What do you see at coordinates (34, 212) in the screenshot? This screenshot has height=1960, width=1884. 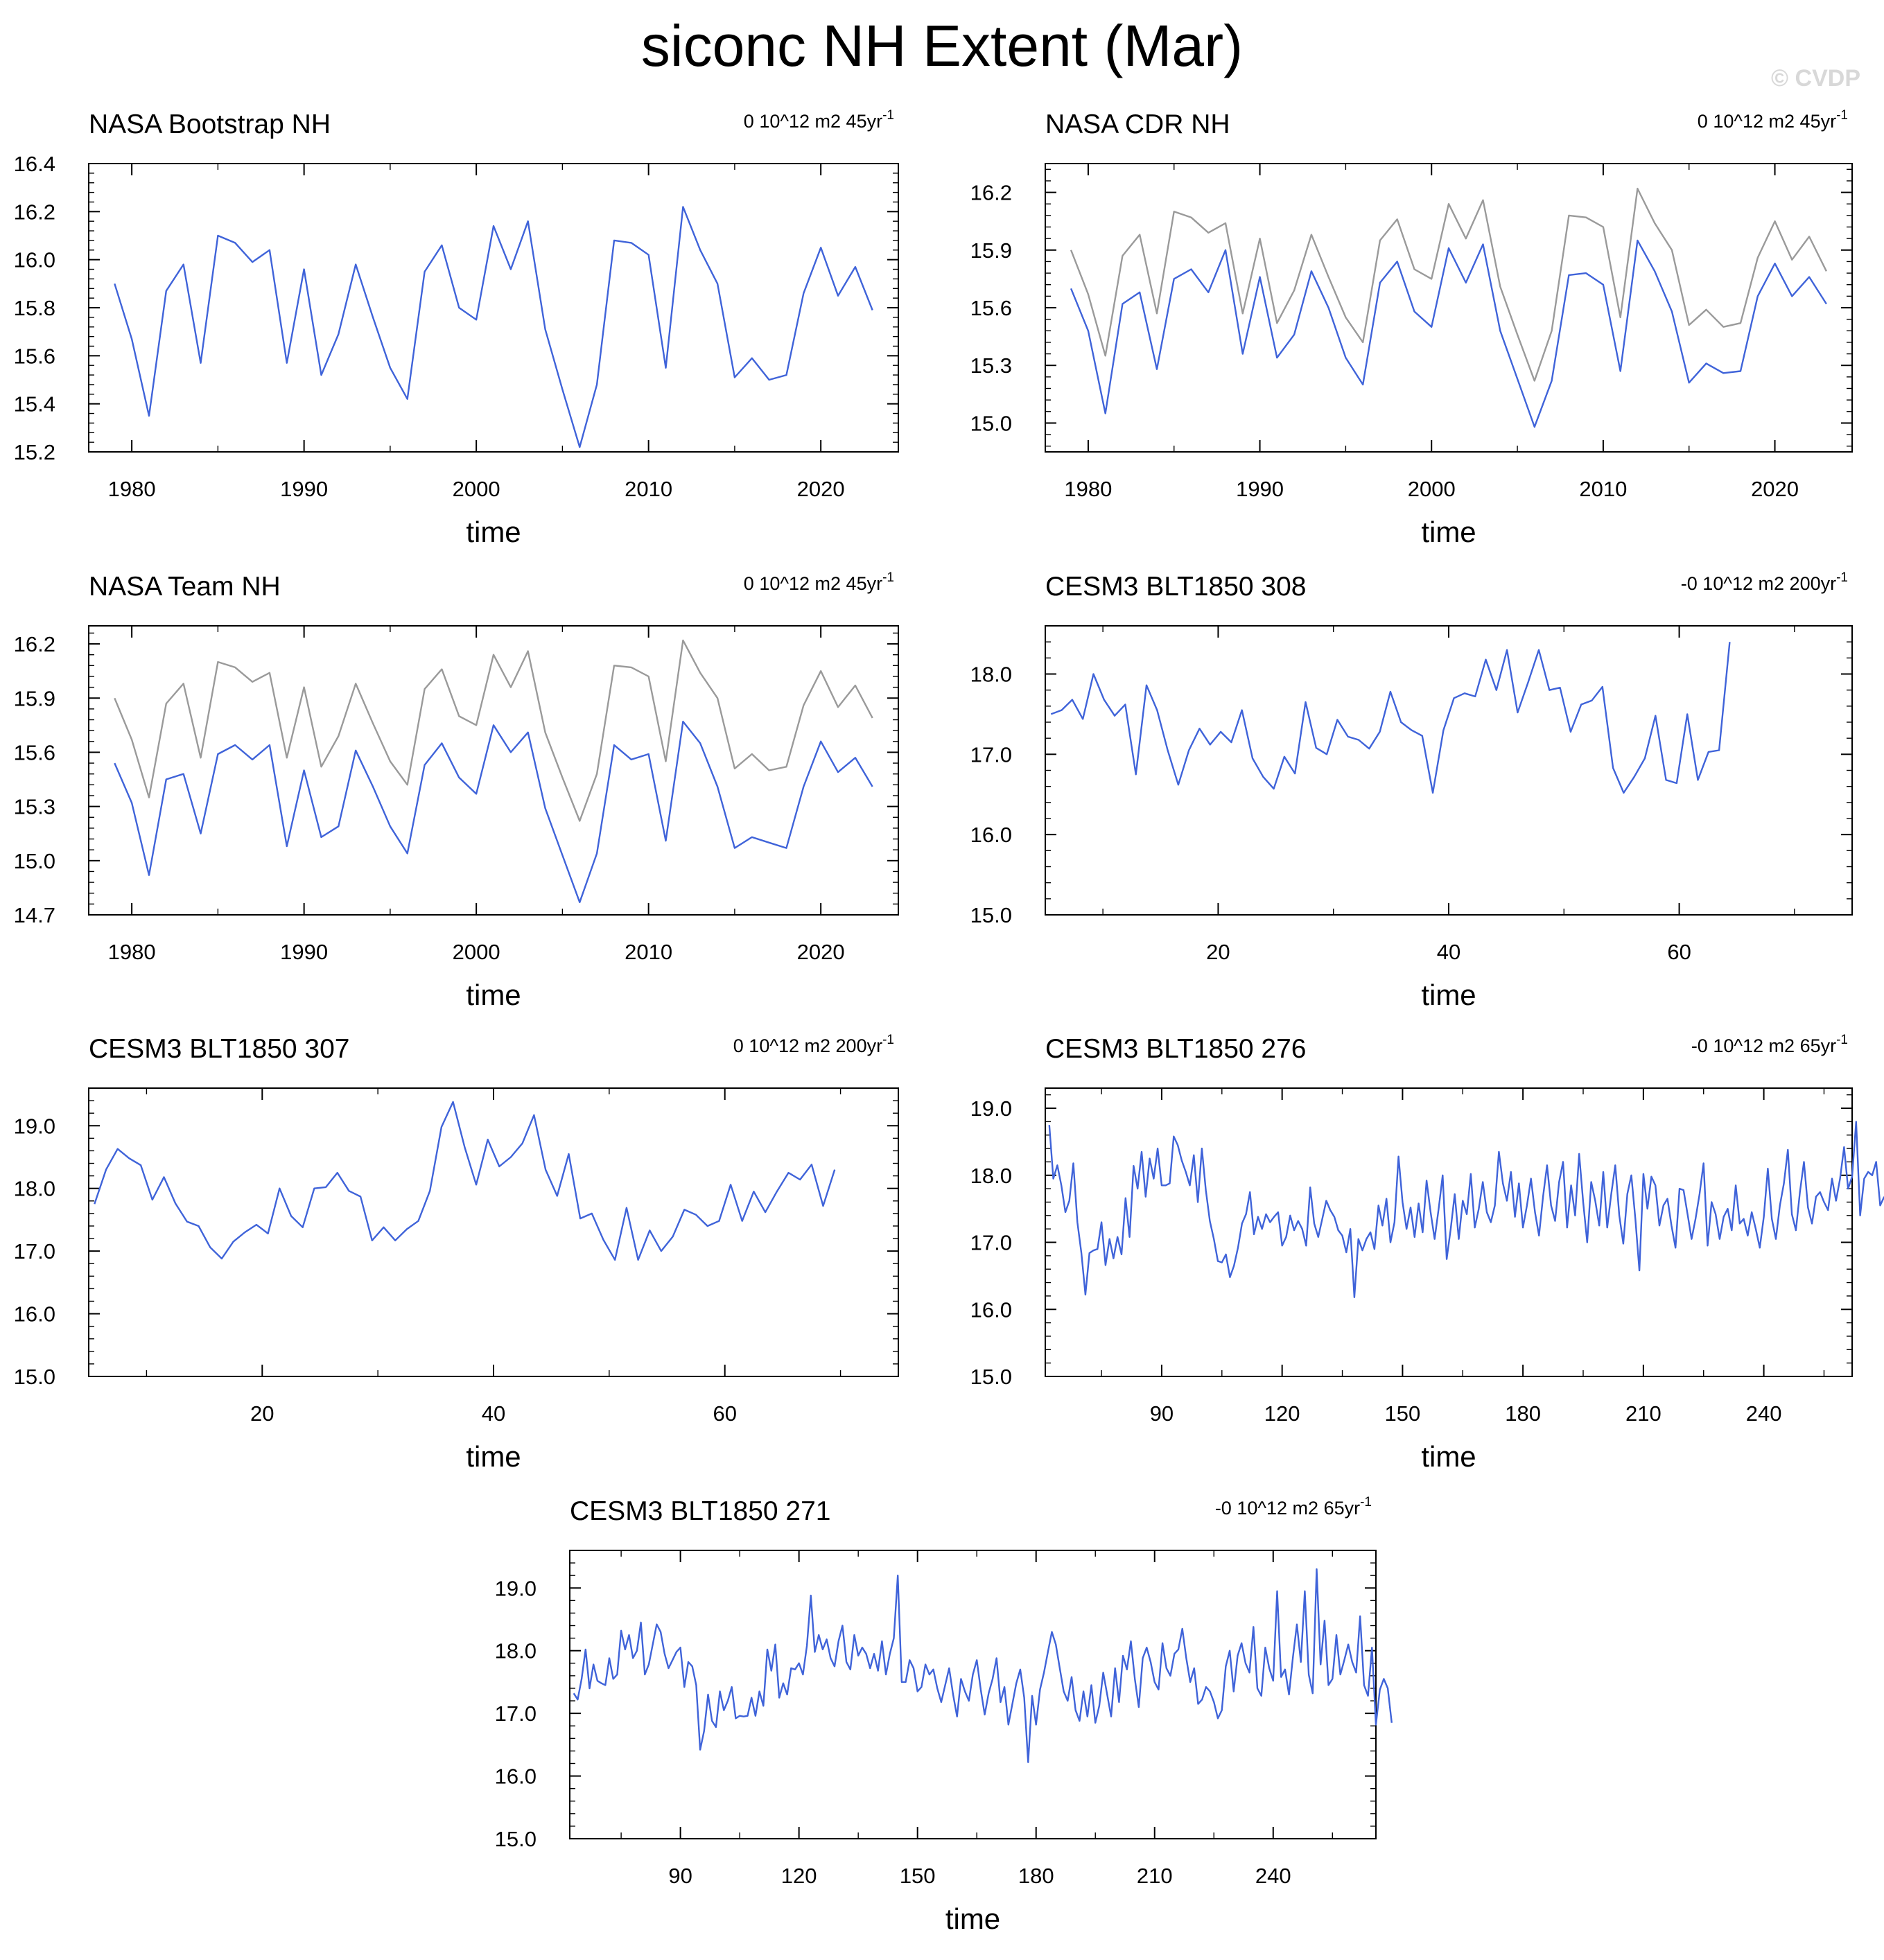 I see `y-tick-label: 16.2` at bounding box center [34, 212].